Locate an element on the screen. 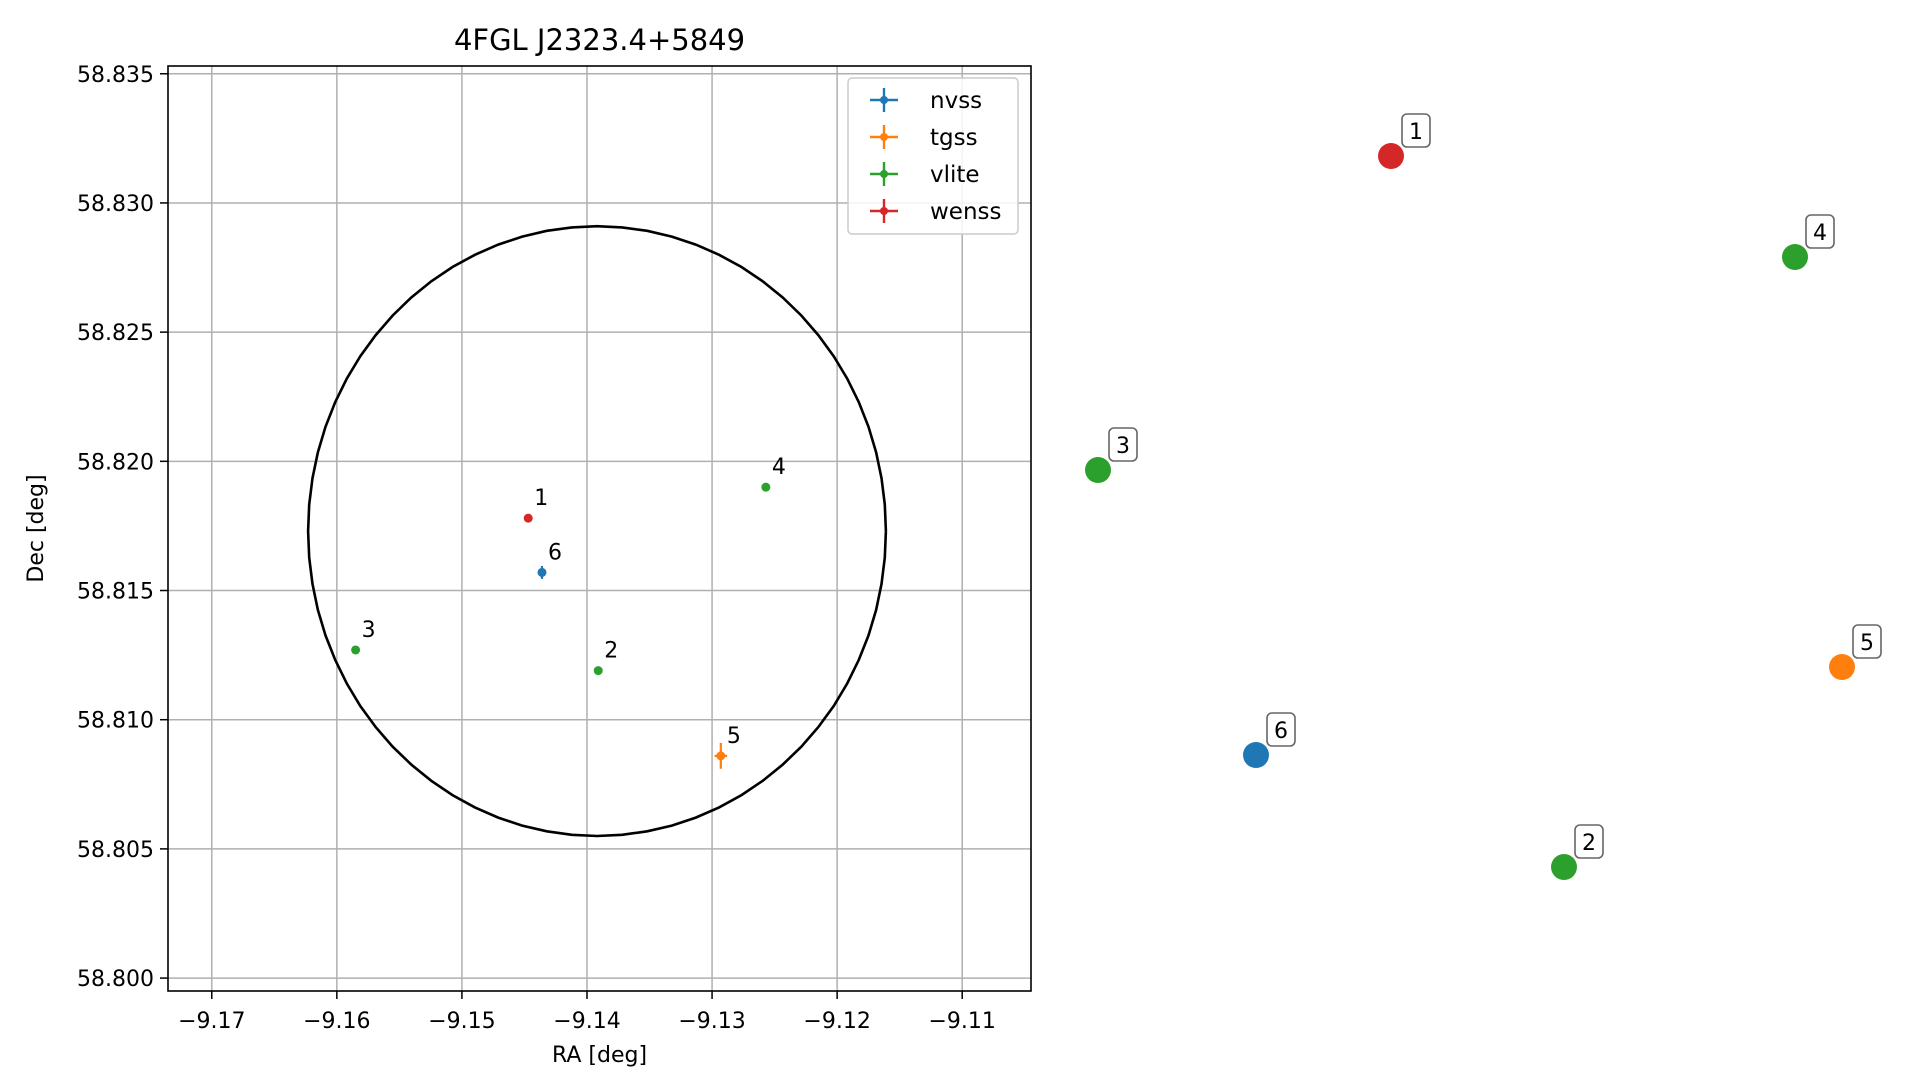 This screenshot has height=1084, width=1919. side-marker-label: 3 is located at coordinates (1123, 446).